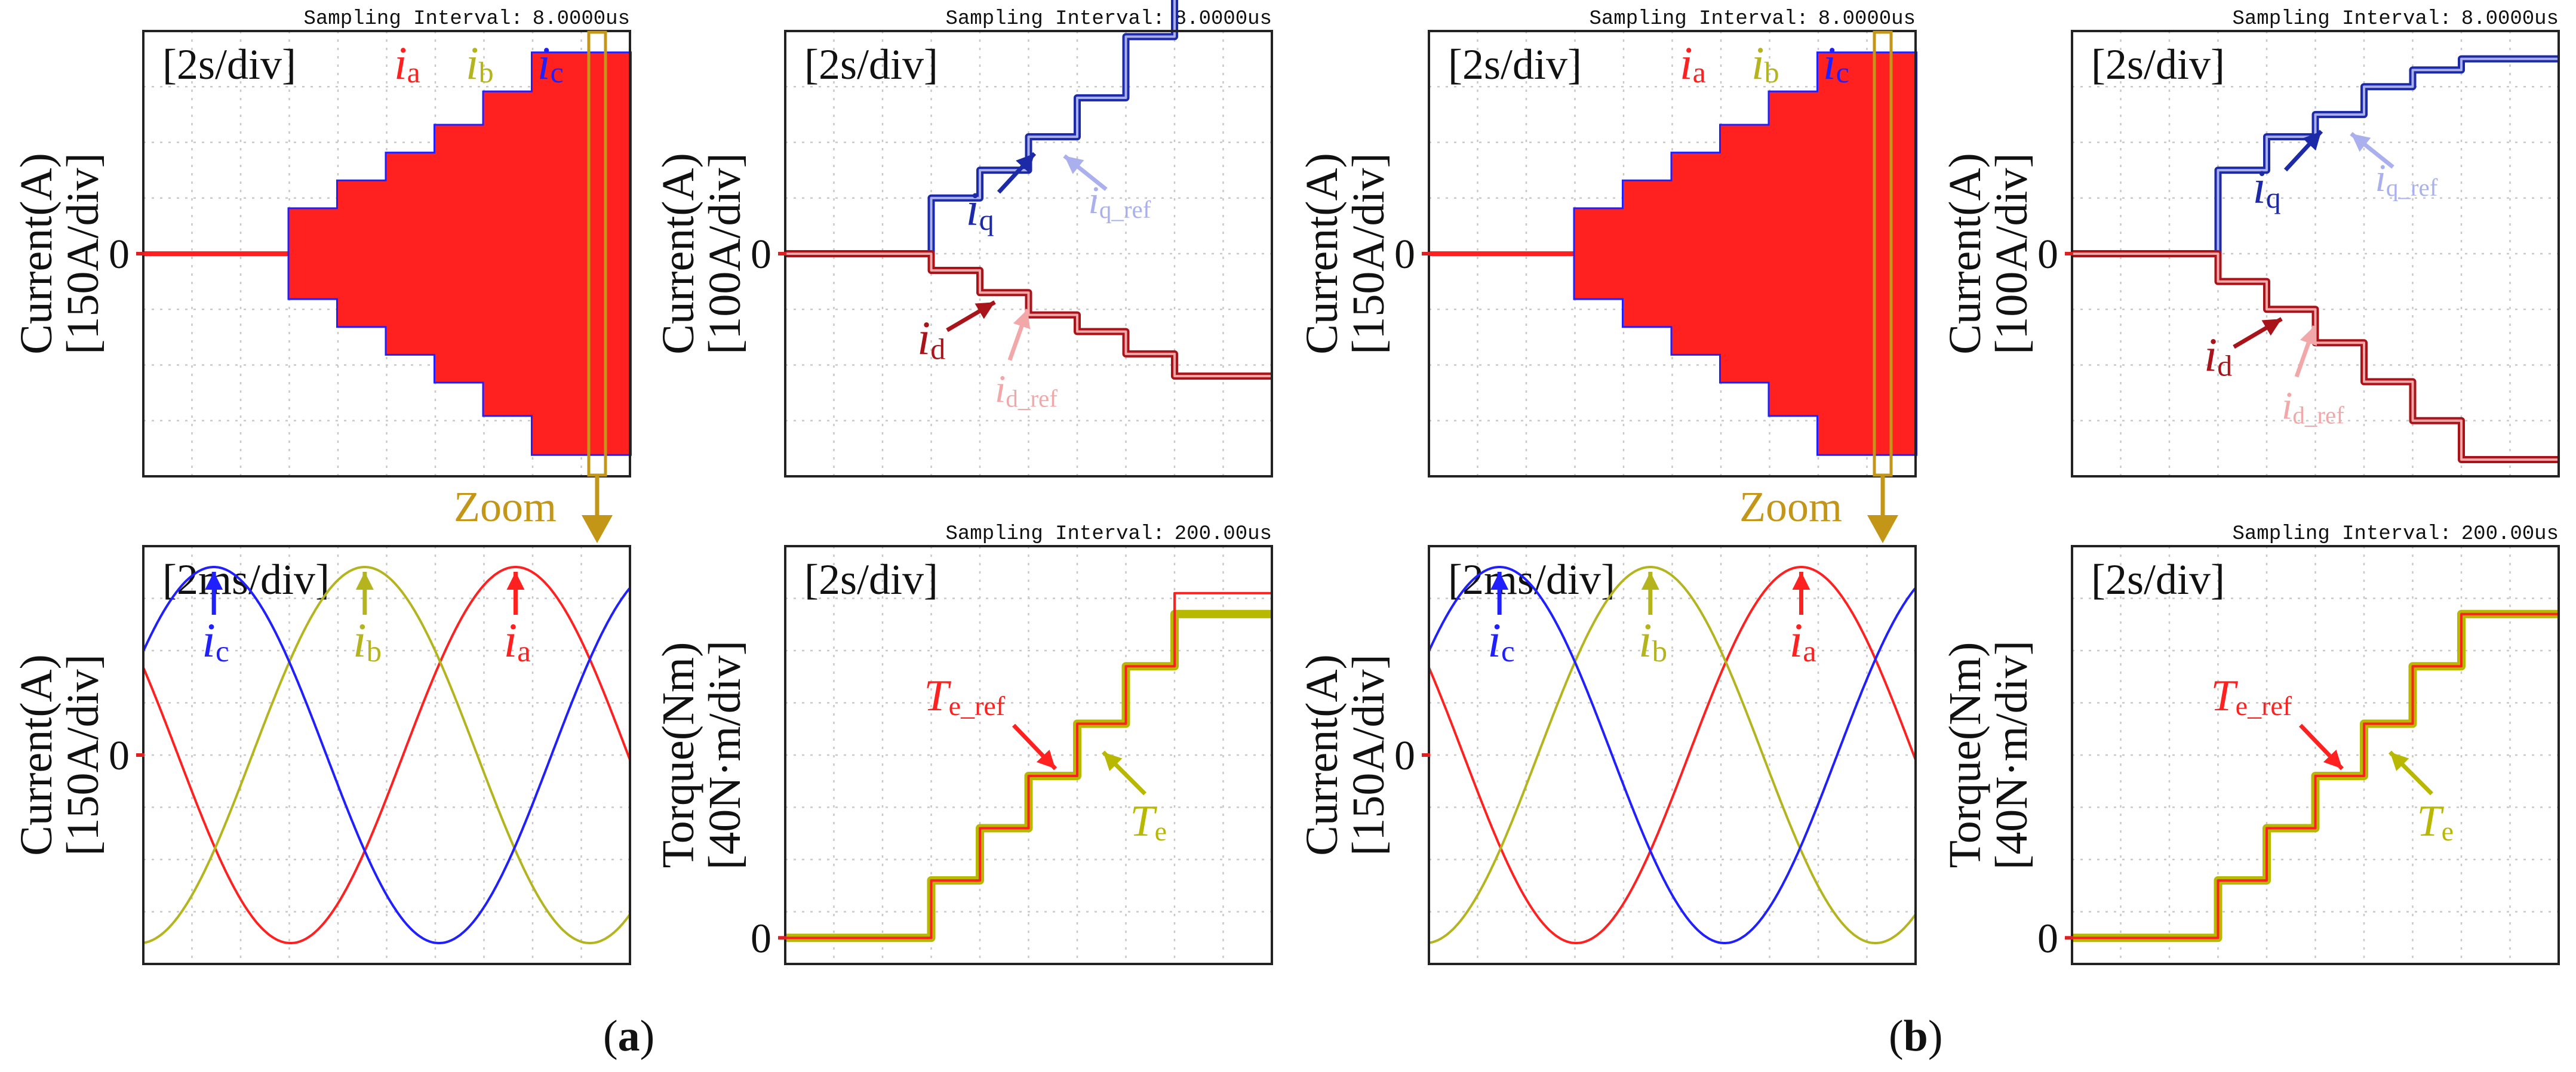  I want to click on a-top-right-label-id-ref: id_ref, so click(1026, 390).